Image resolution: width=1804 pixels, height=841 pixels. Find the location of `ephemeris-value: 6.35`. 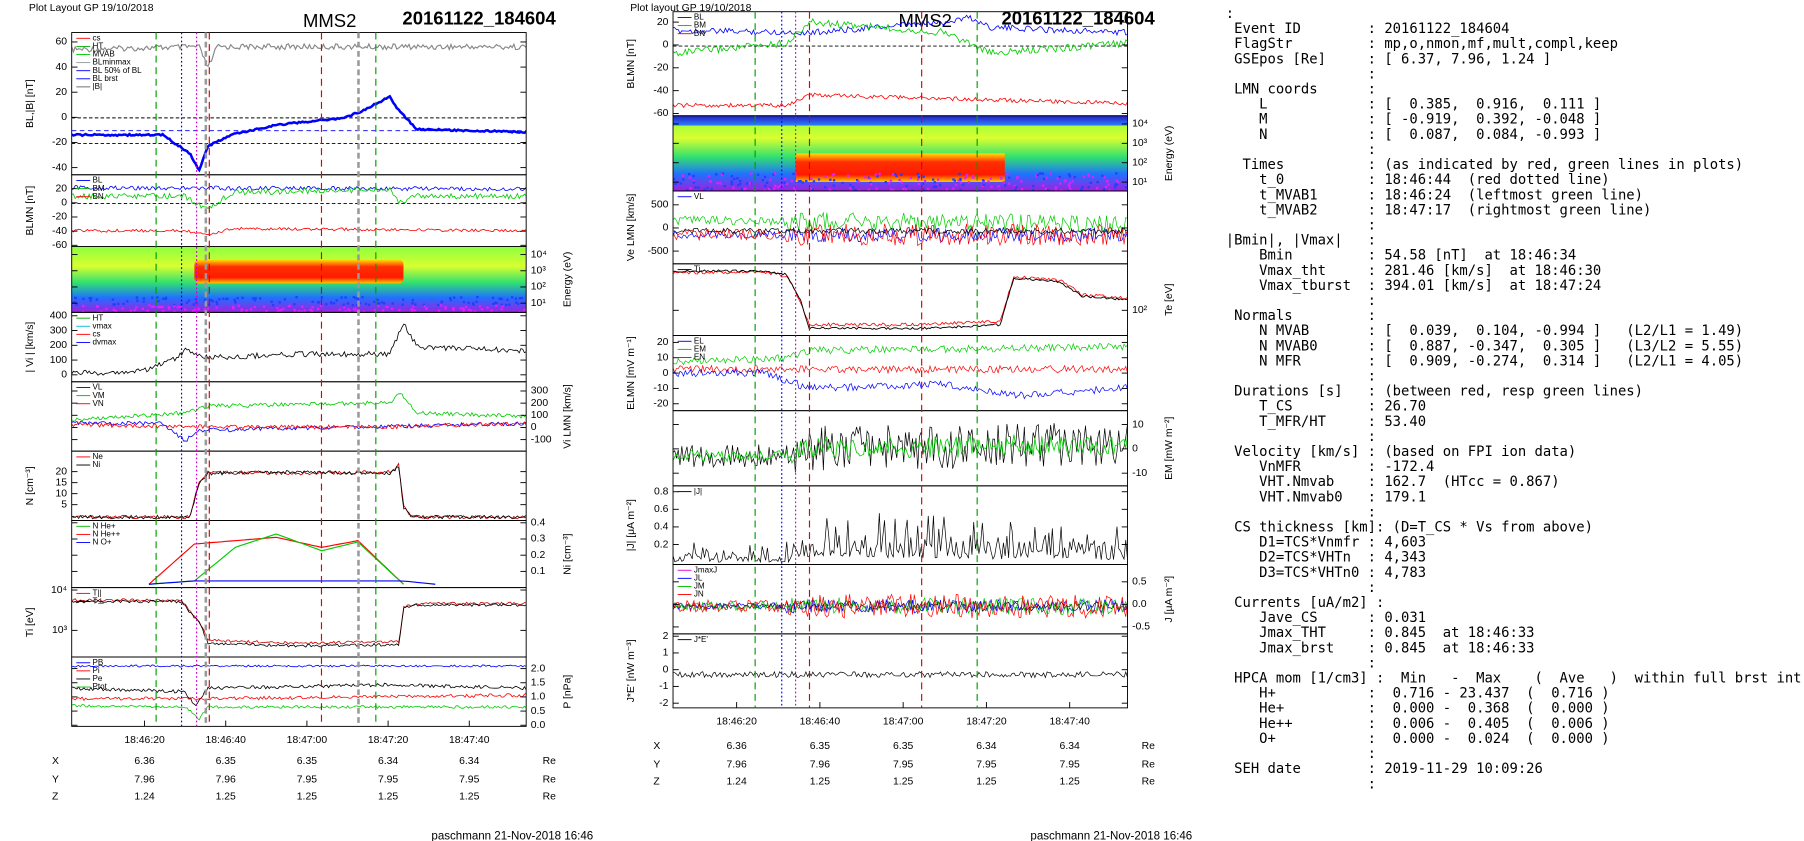

ephemeris-value: 6.35 is located at coordinates (307, 761).